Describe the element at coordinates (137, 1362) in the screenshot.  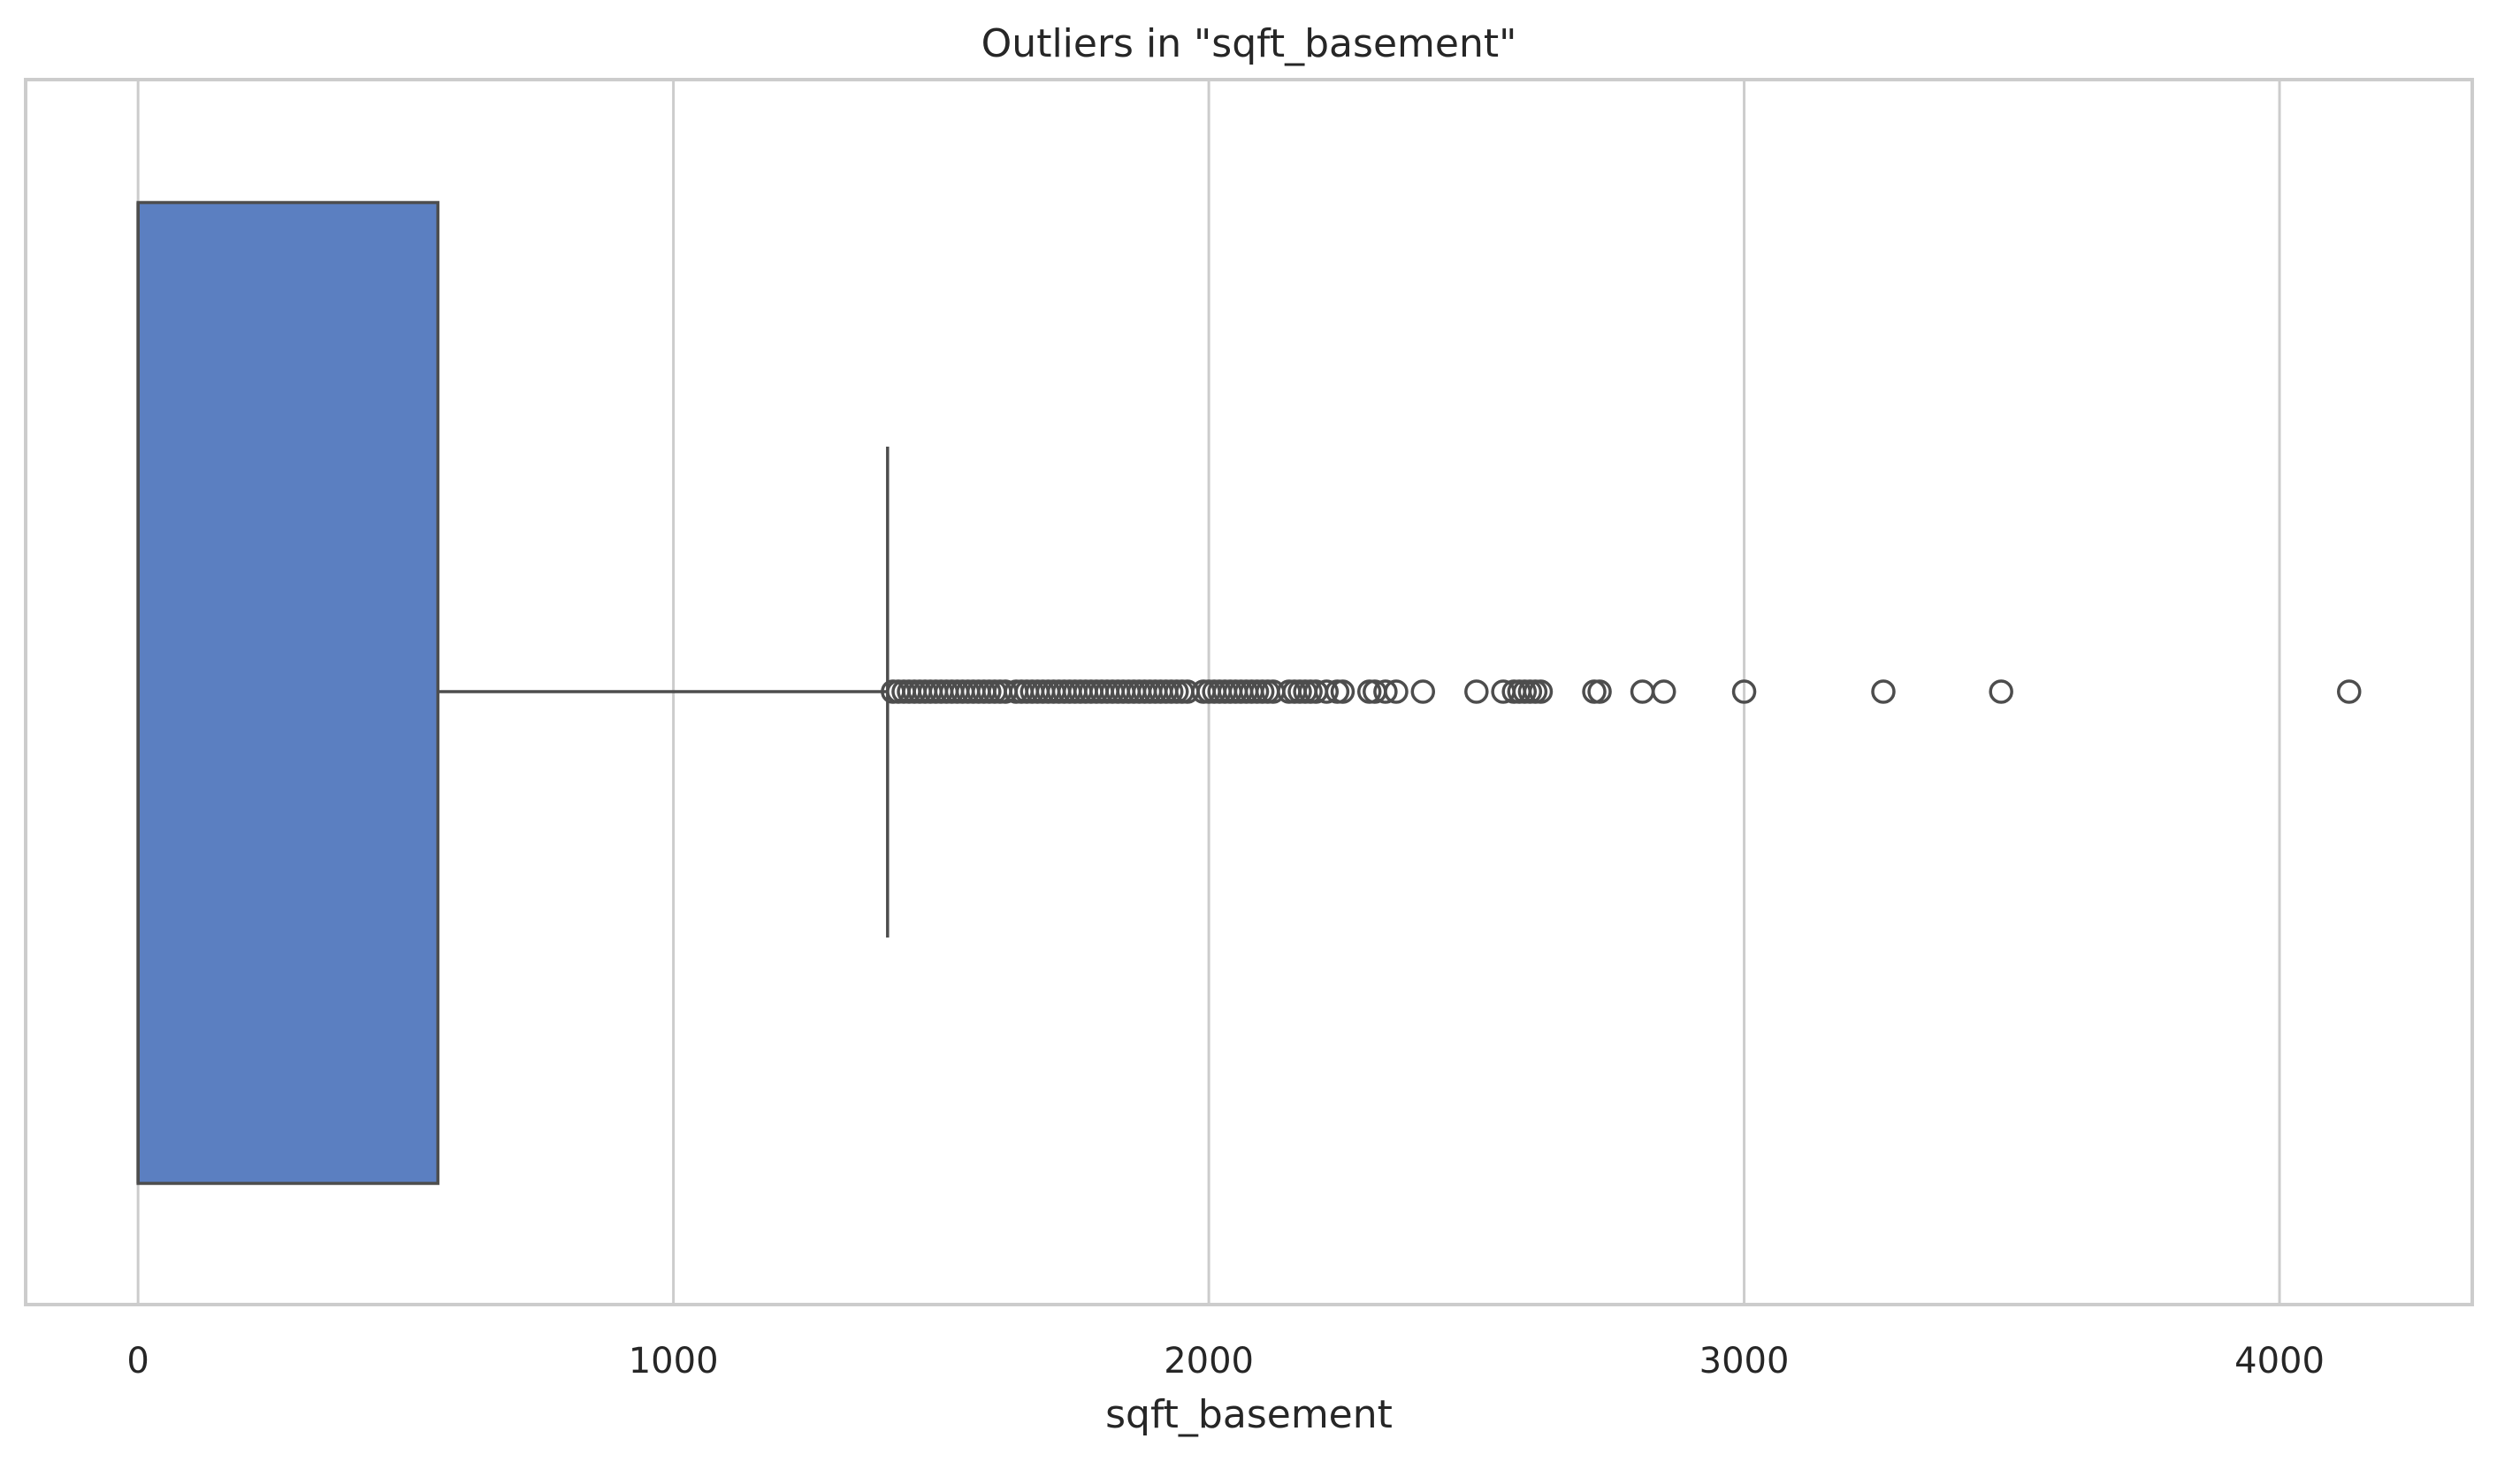
I see `x-tick-label: 0` at that location.